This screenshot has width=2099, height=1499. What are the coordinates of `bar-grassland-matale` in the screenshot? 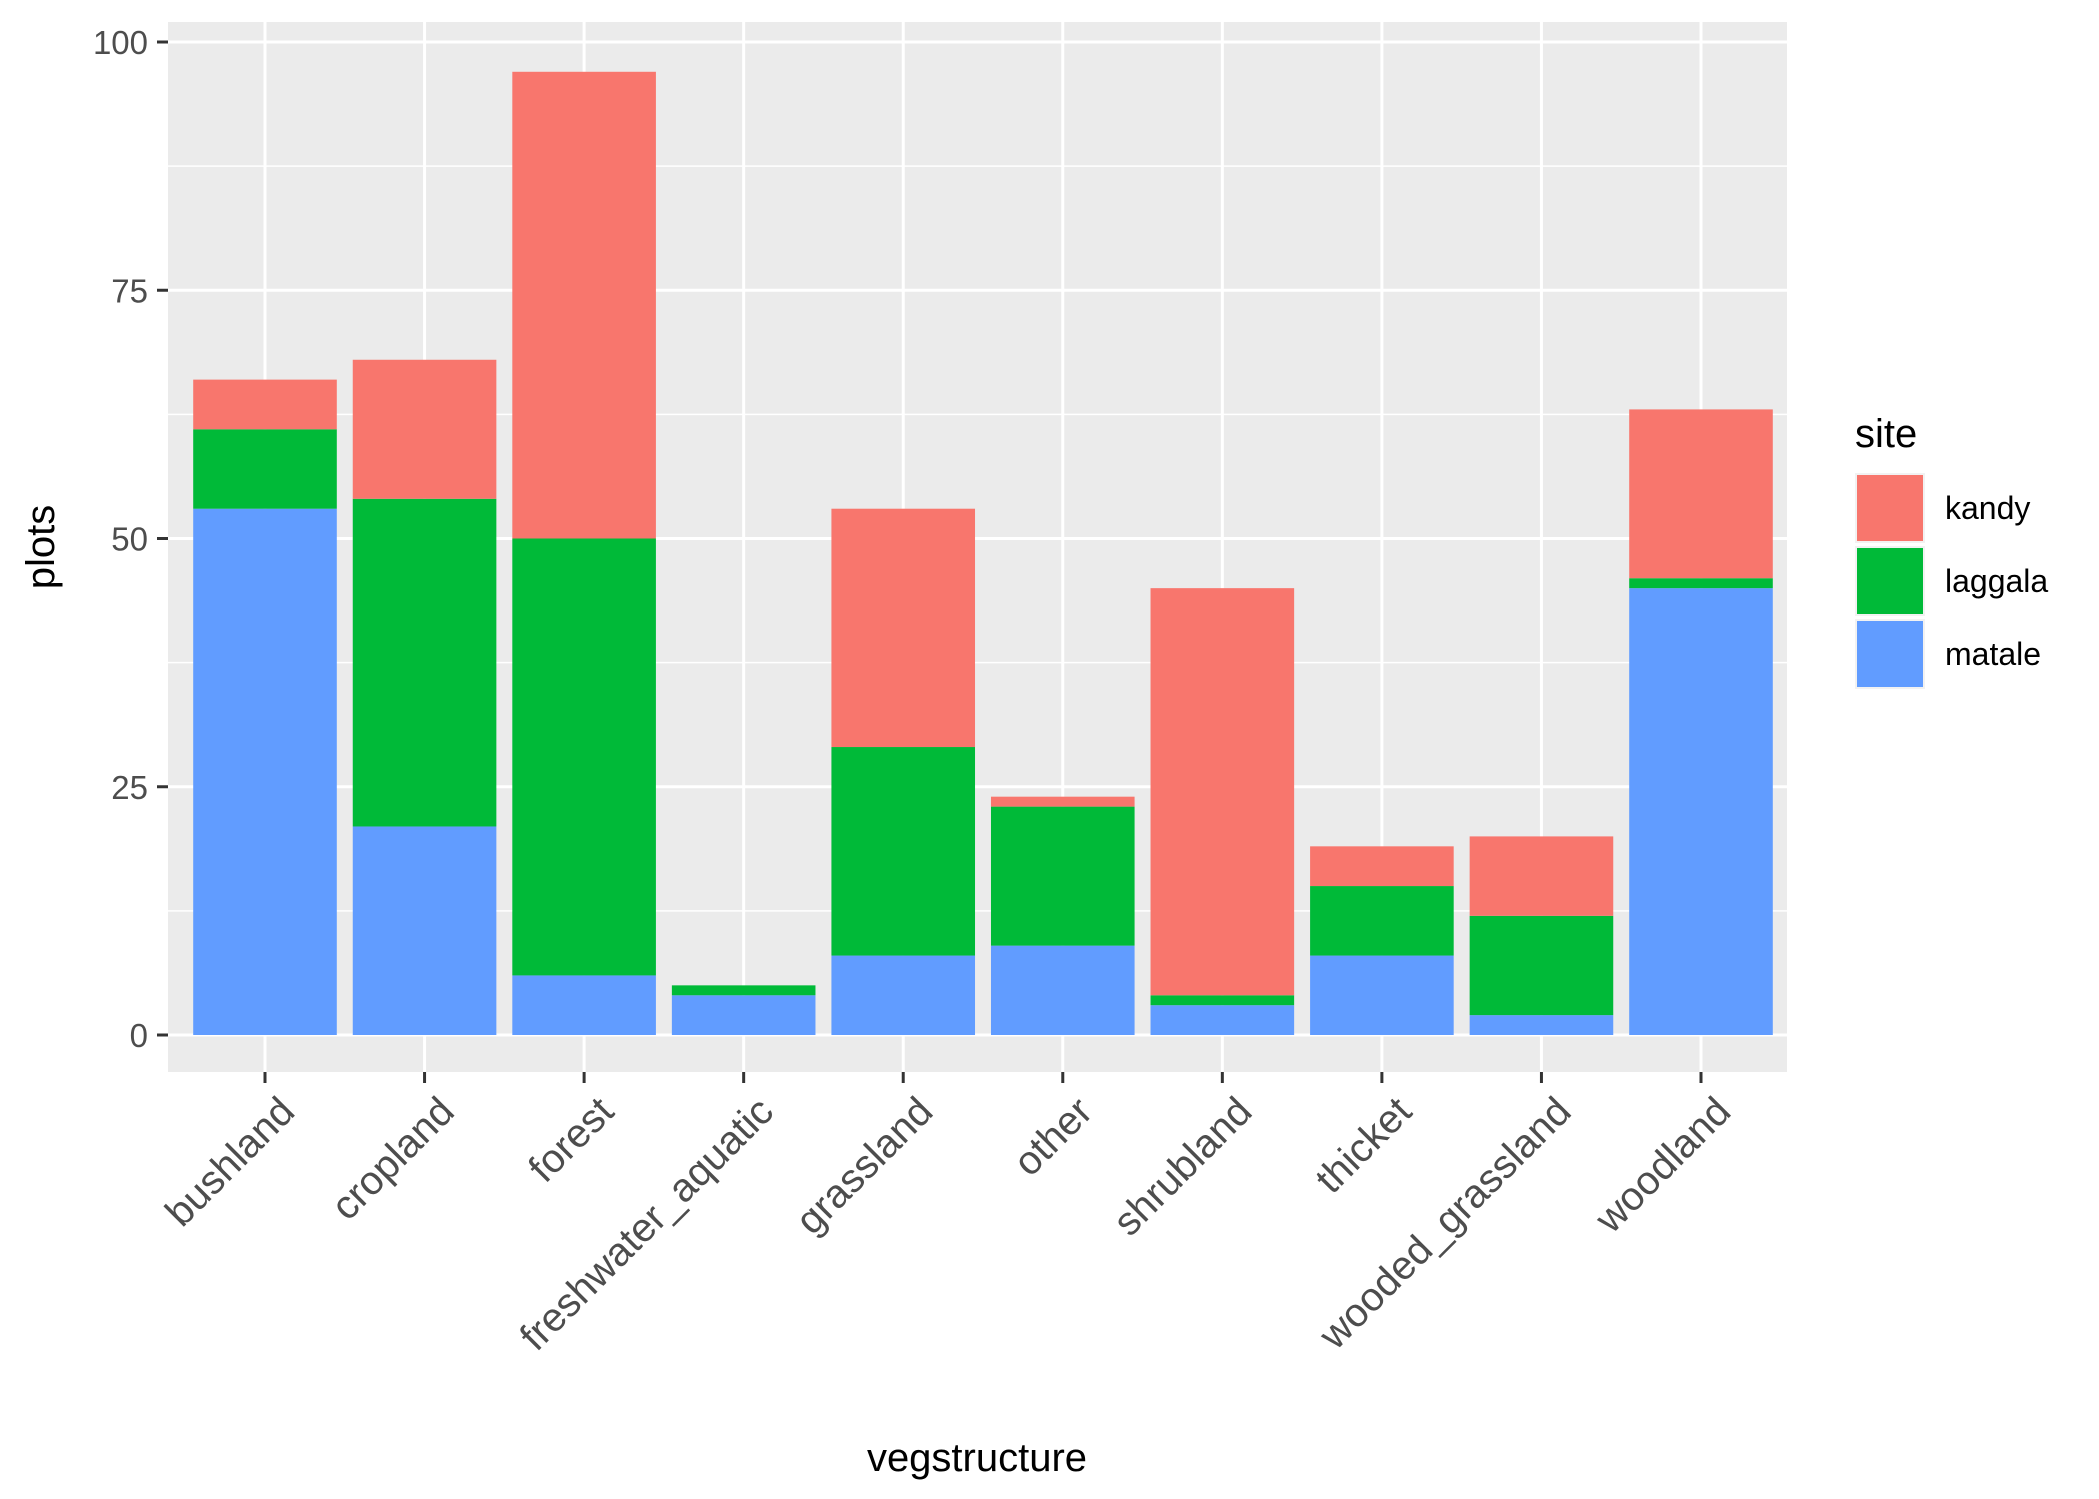 It's located at (903, 995).